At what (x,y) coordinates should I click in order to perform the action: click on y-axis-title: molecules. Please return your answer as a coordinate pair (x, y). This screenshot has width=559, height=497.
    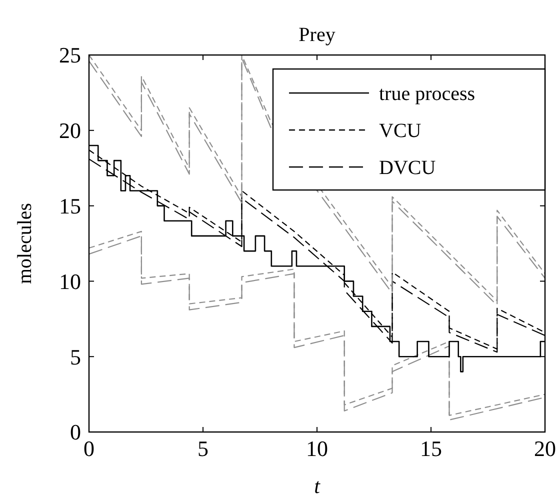
    Looking at the image, I should click on (25, 243).